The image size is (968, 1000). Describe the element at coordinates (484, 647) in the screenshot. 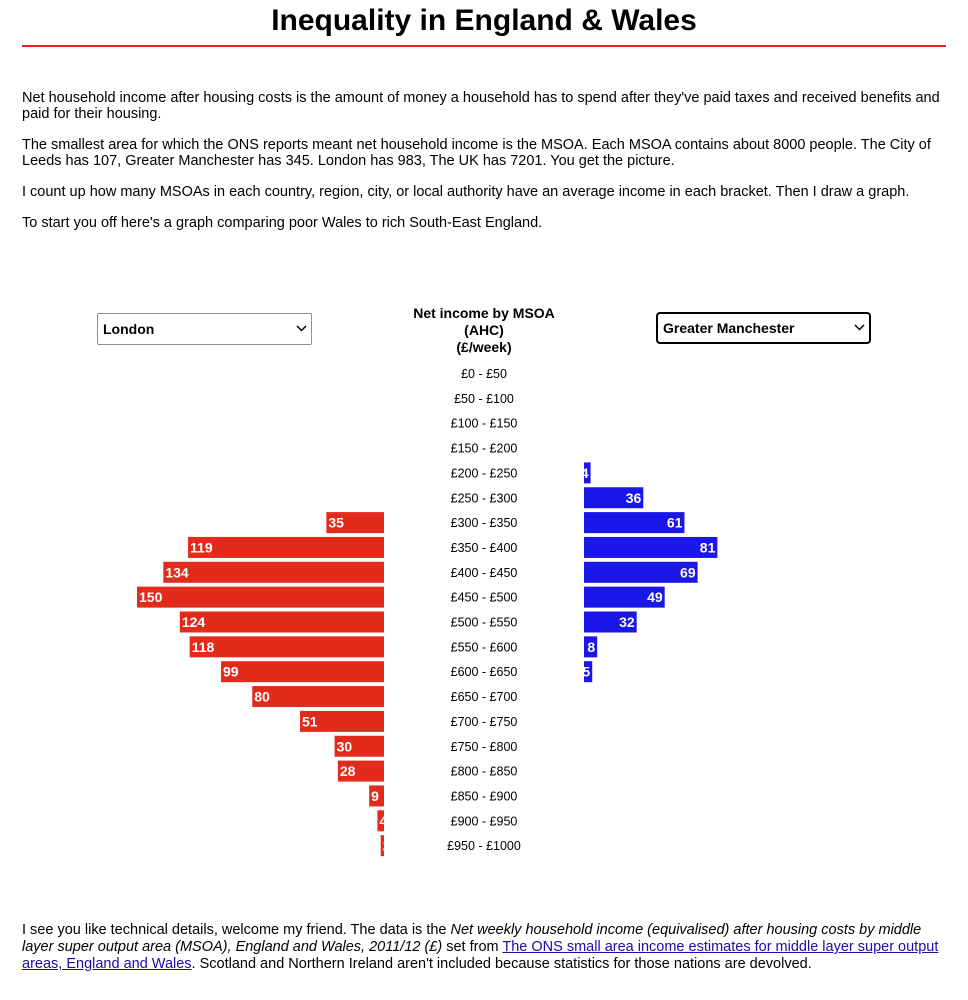

I see `category-label: £550 - £600` at that location.